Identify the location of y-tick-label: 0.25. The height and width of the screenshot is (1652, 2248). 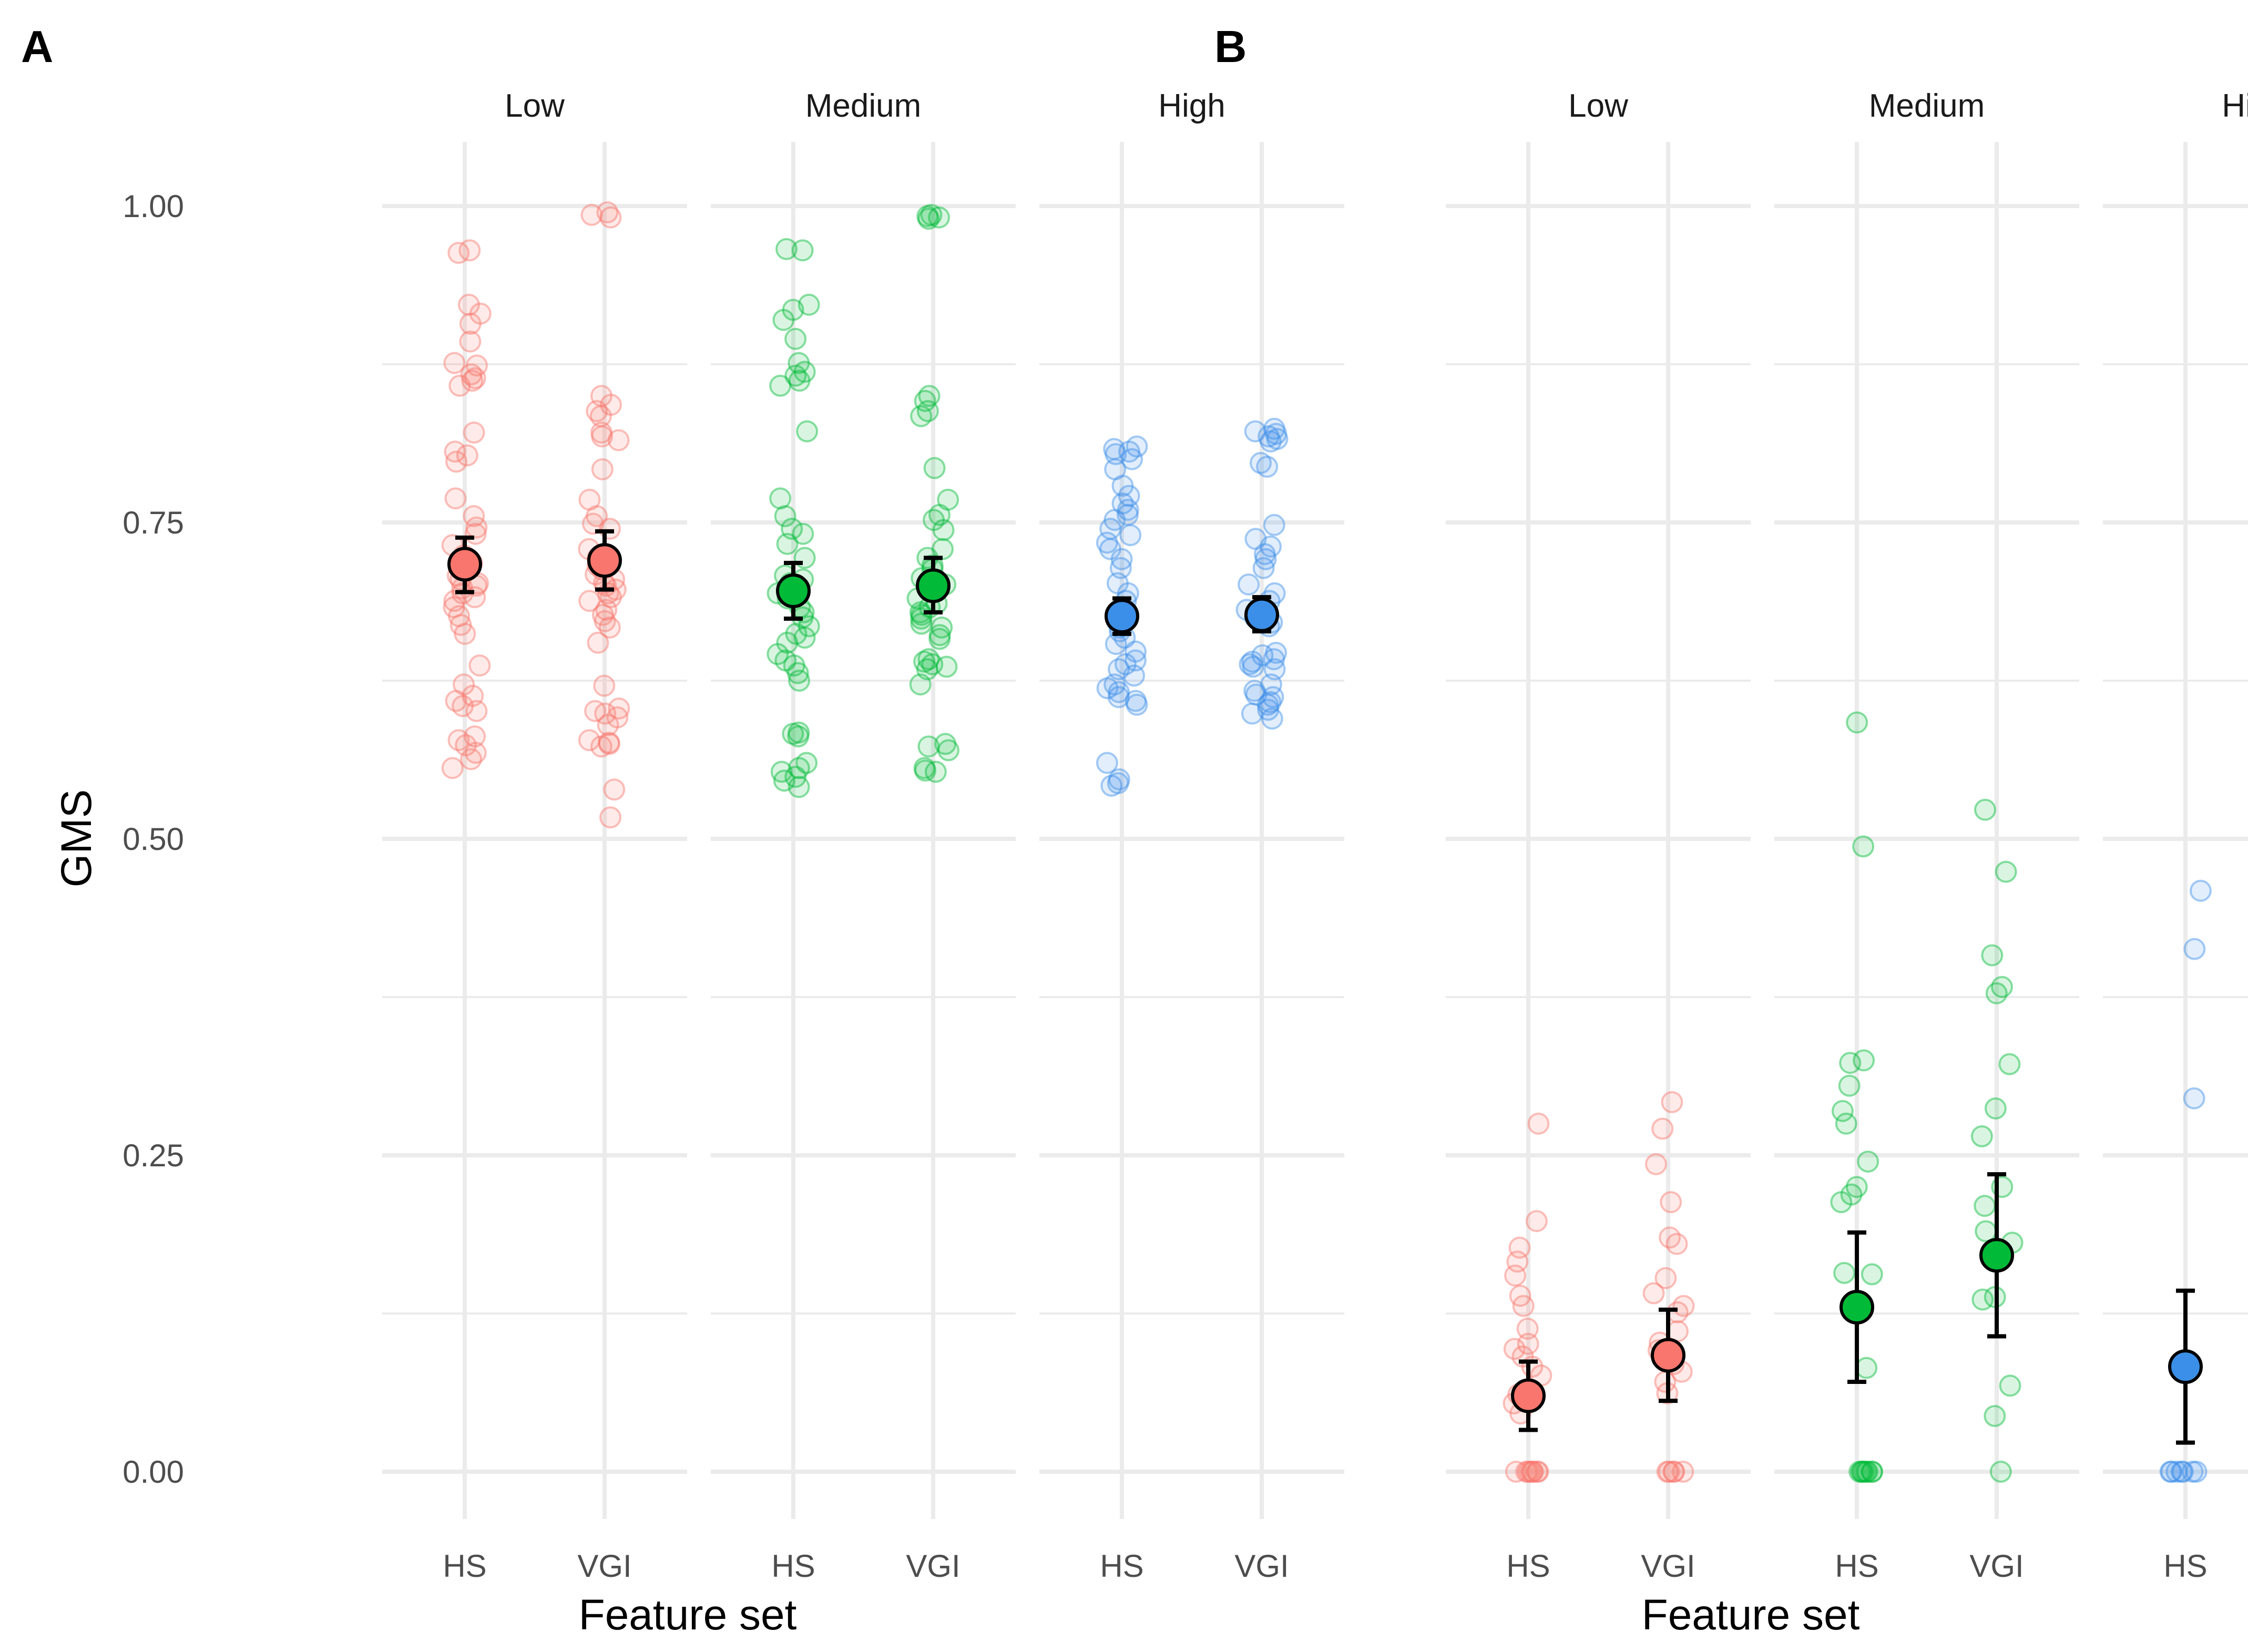
(153, 1155).